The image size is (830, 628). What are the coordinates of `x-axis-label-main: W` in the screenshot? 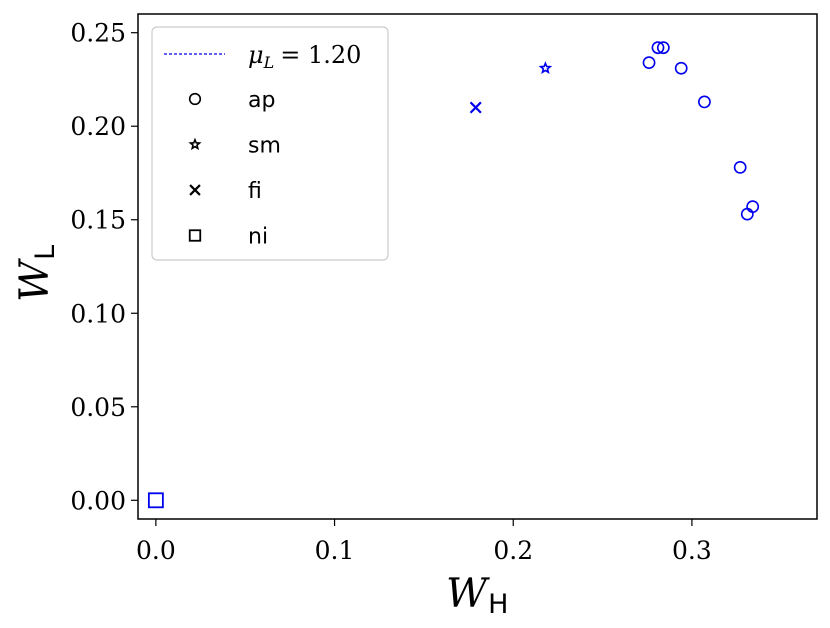 It's located at (468, 594).